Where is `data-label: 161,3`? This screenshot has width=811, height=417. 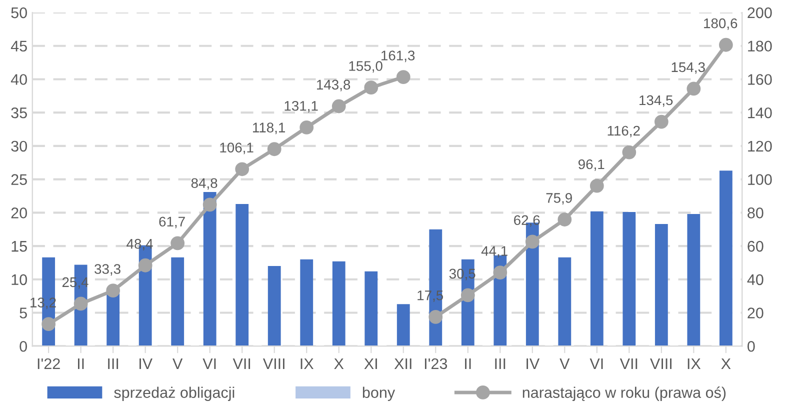 data-label: 161,3 is located at coordinates (398, 56).